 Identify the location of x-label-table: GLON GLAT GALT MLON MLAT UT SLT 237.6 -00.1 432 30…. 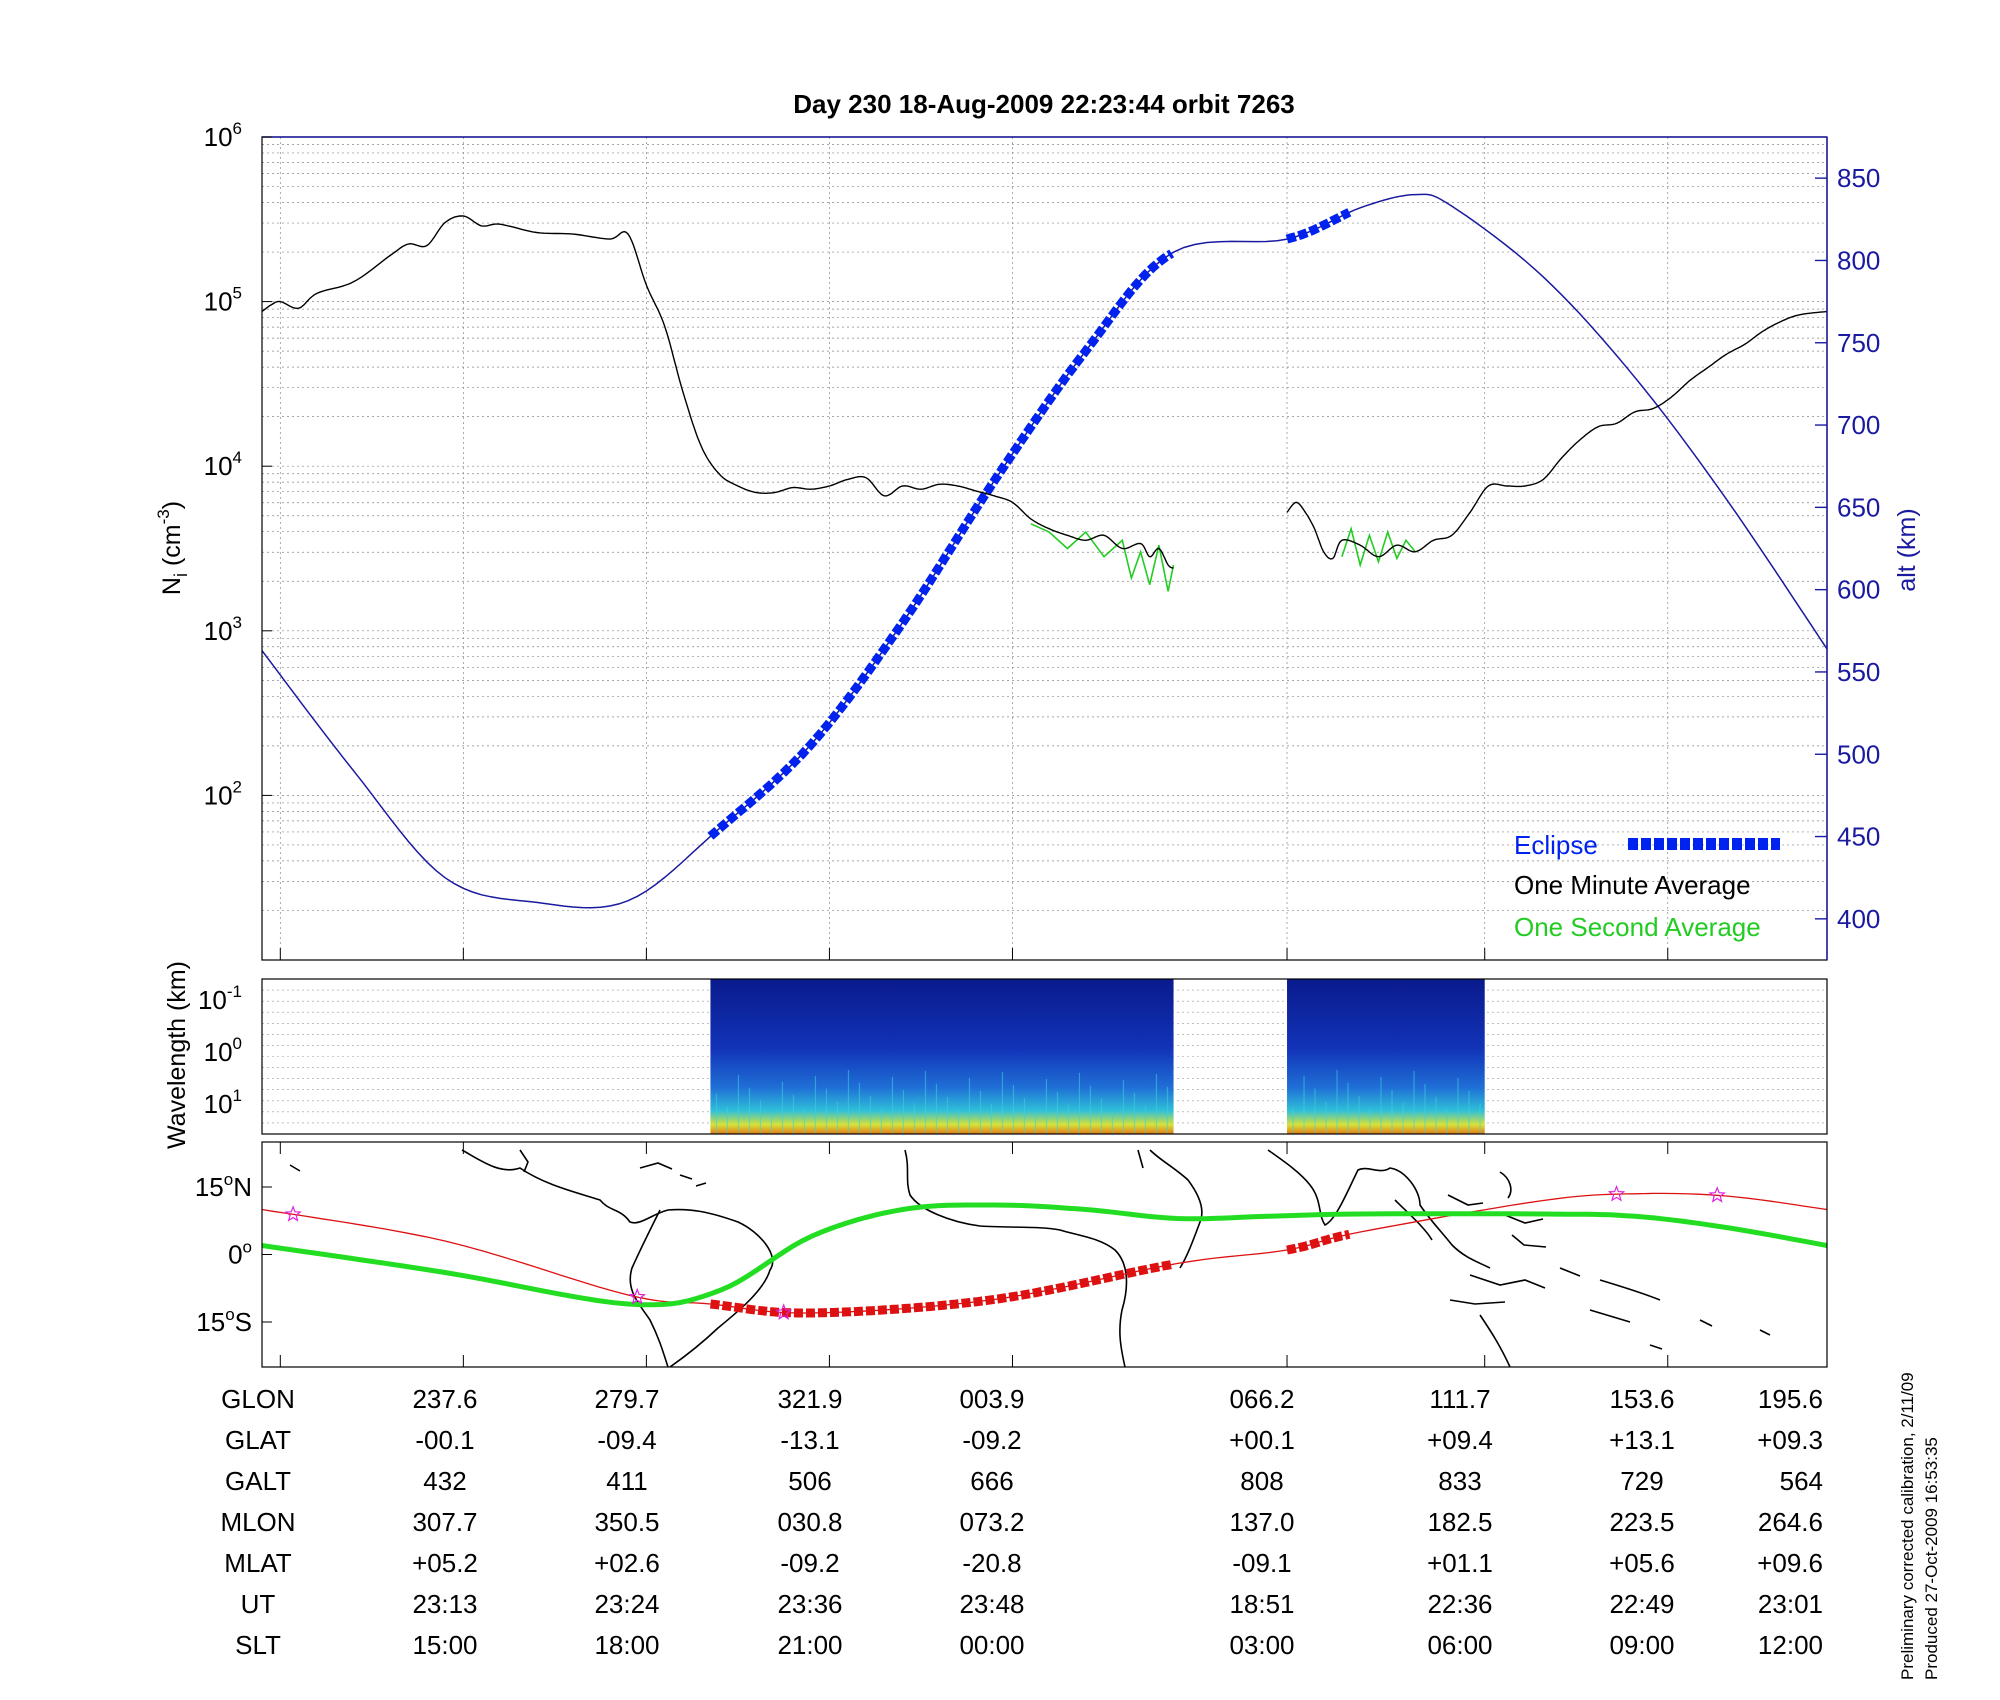
(1021, 1522).